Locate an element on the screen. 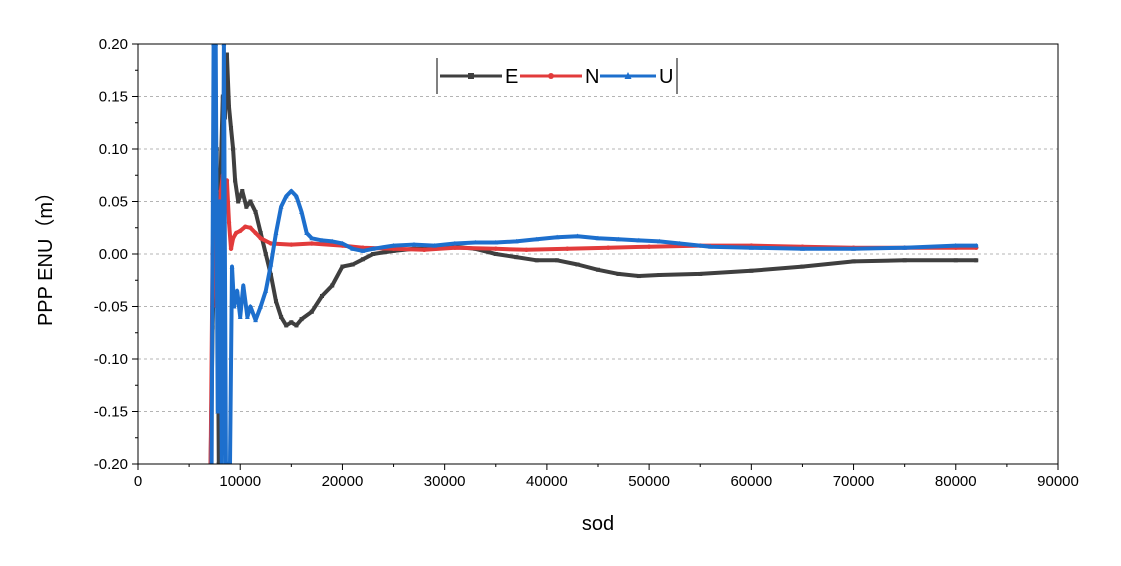  x-tick-label: 0 is located at coordinates (138, 481).